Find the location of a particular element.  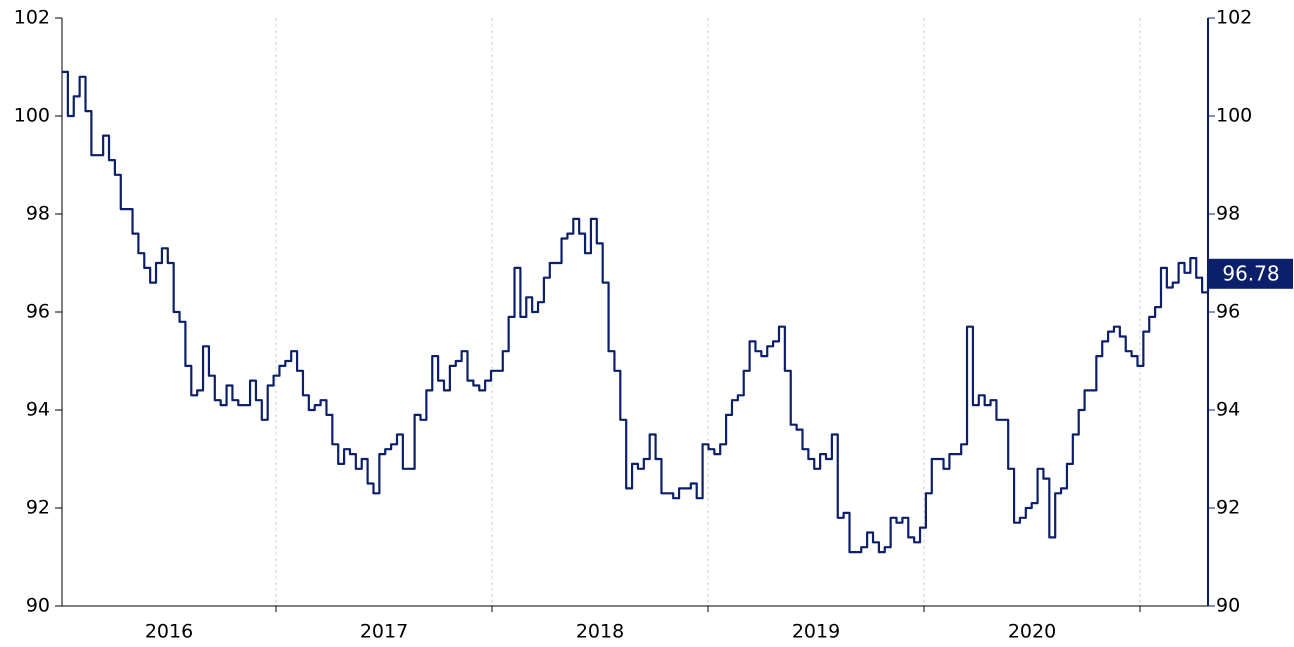

x-tick-label: 2018 is located at coordinates (600, 632).